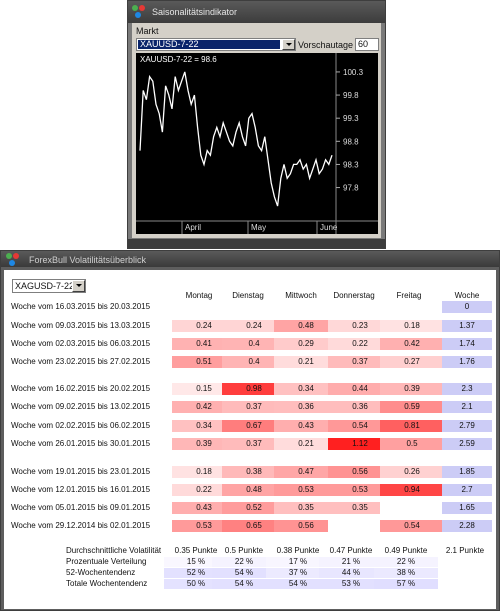 Image resolution: width=500 pixels, height=611 pixels. I want to click on x-tick-label: April, so click(193, 227).